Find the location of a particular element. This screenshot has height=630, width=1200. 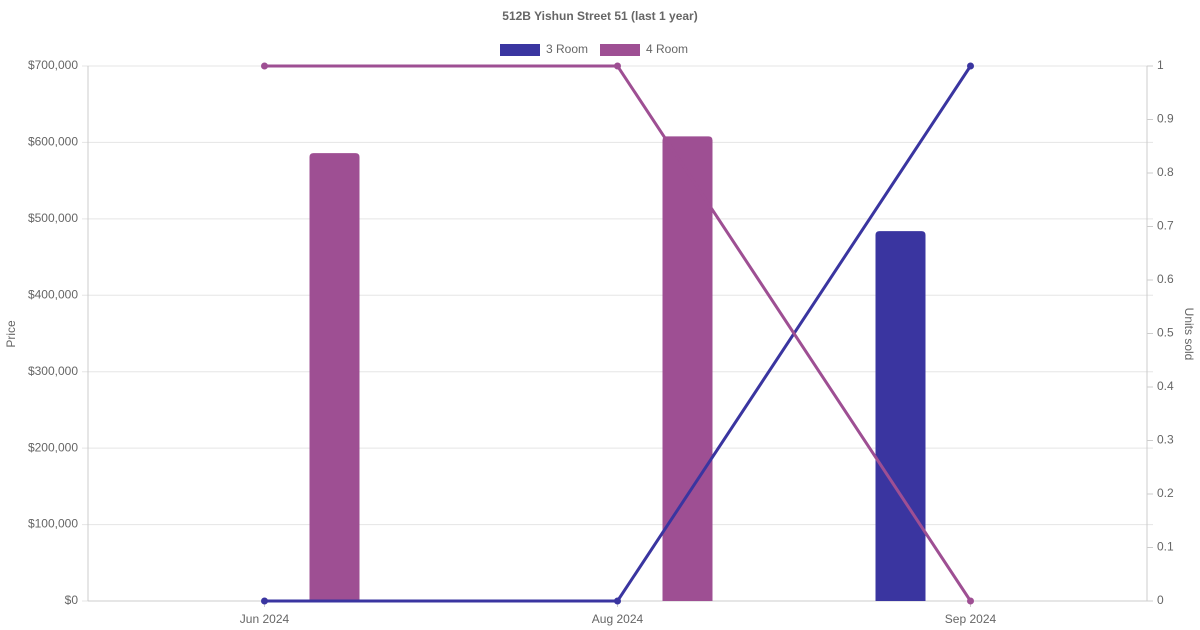

y-tick-label: $200,000 is located at coordinates (53, 447).